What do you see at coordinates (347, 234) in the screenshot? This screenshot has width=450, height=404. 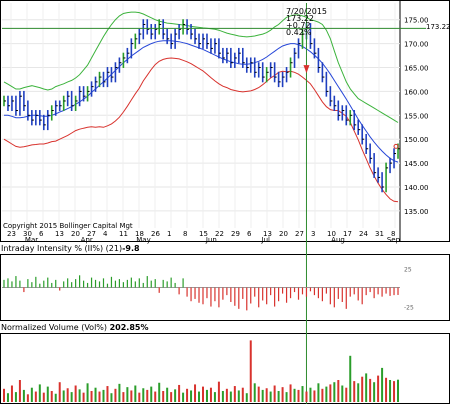 I see `day-tick-label: 17` at bounding box center [347, 234].